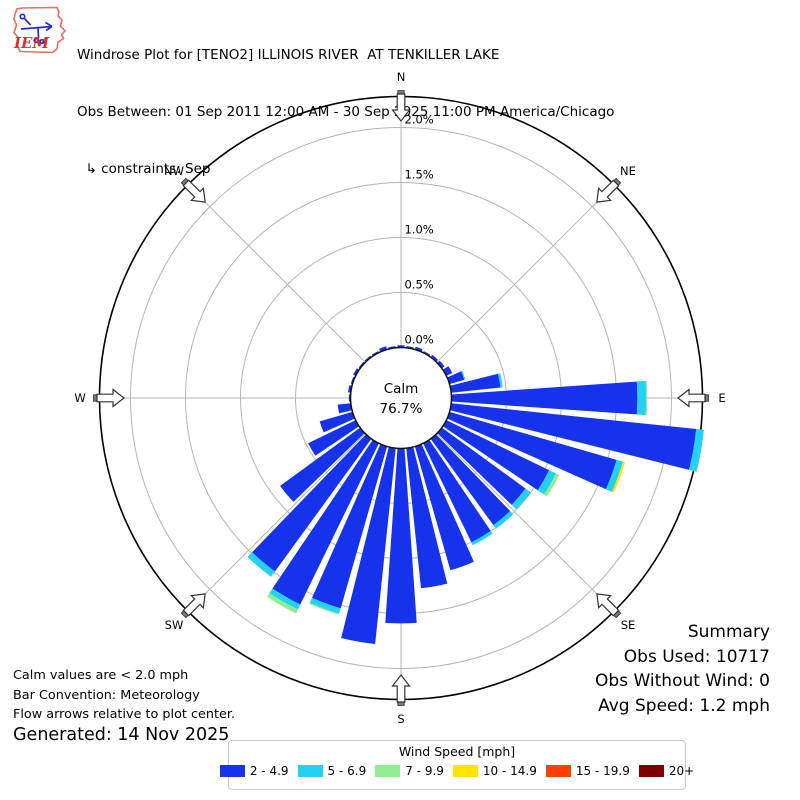 This screenshot has width=800, height=800. I want to click on weather-vane-glyph, so click(36, 29).